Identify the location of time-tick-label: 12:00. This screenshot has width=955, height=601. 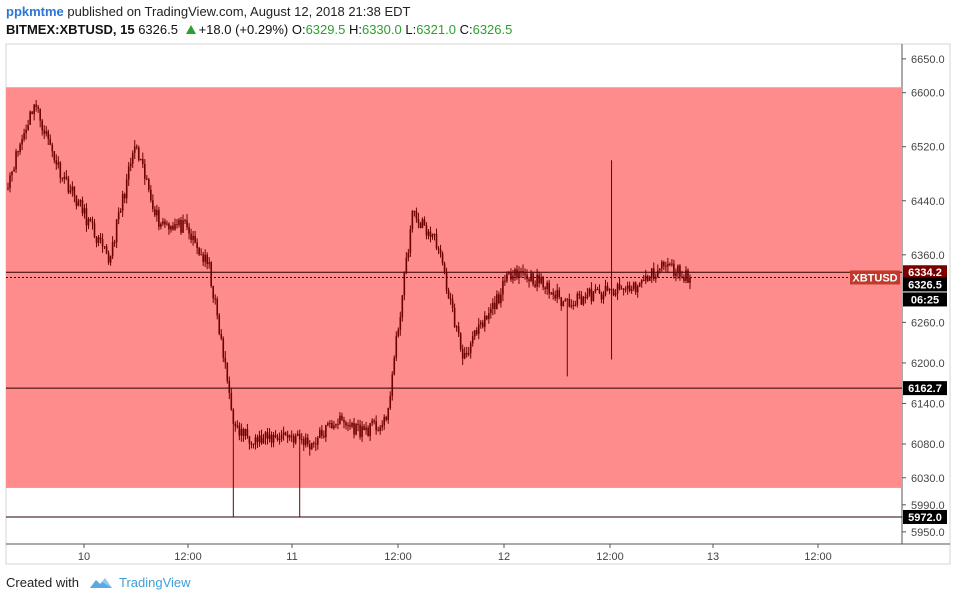
(610, 557).